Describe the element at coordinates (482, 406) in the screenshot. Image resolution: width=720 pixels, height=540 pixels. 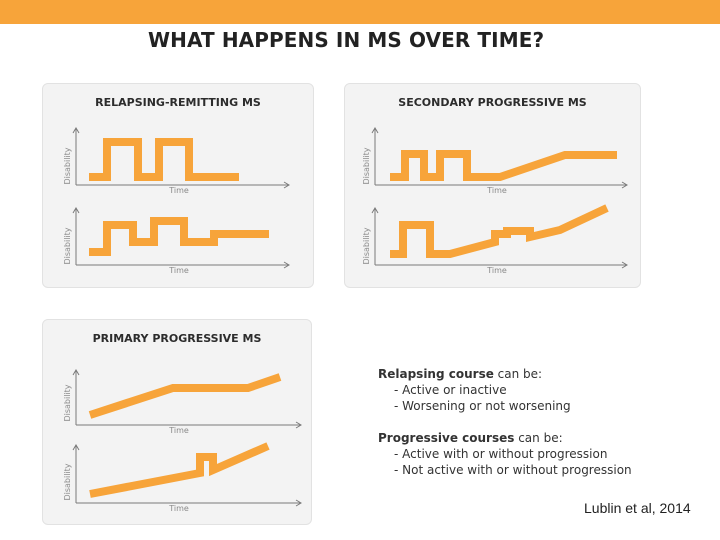
I see `relapsing-note-item: - Worsening or not worsening` at that location.